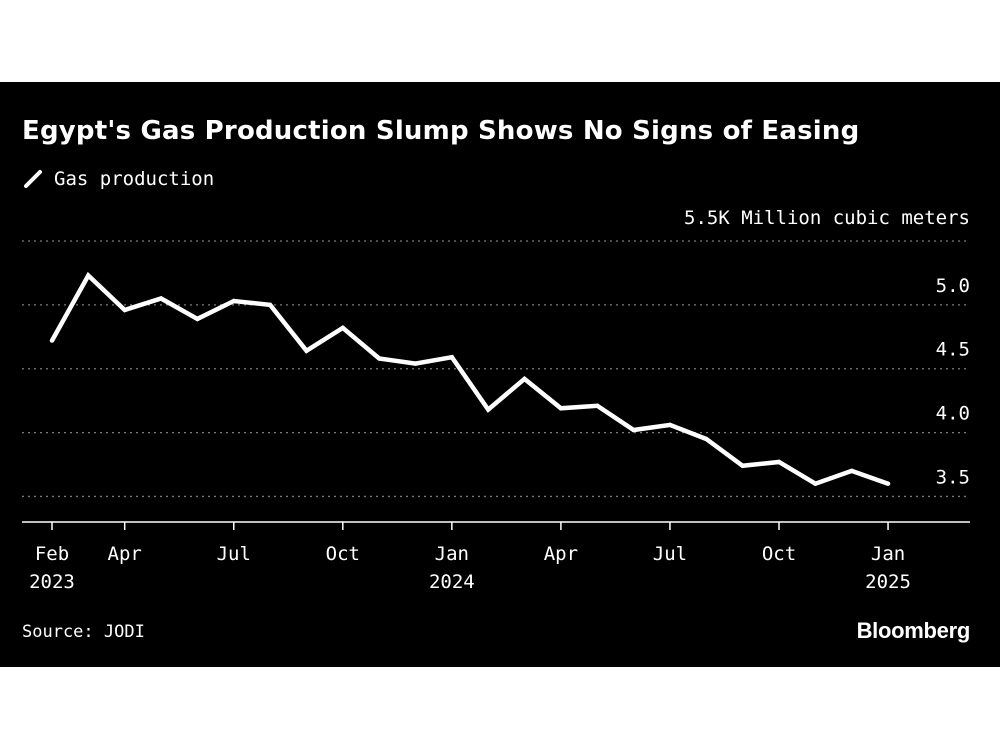 The width and height of the screenshot is (1000, 750). What do you see at coordinates (452, 582) in the screenshot?
I see `x-tick-year-label: 2024` at bounding box center [452, 582].